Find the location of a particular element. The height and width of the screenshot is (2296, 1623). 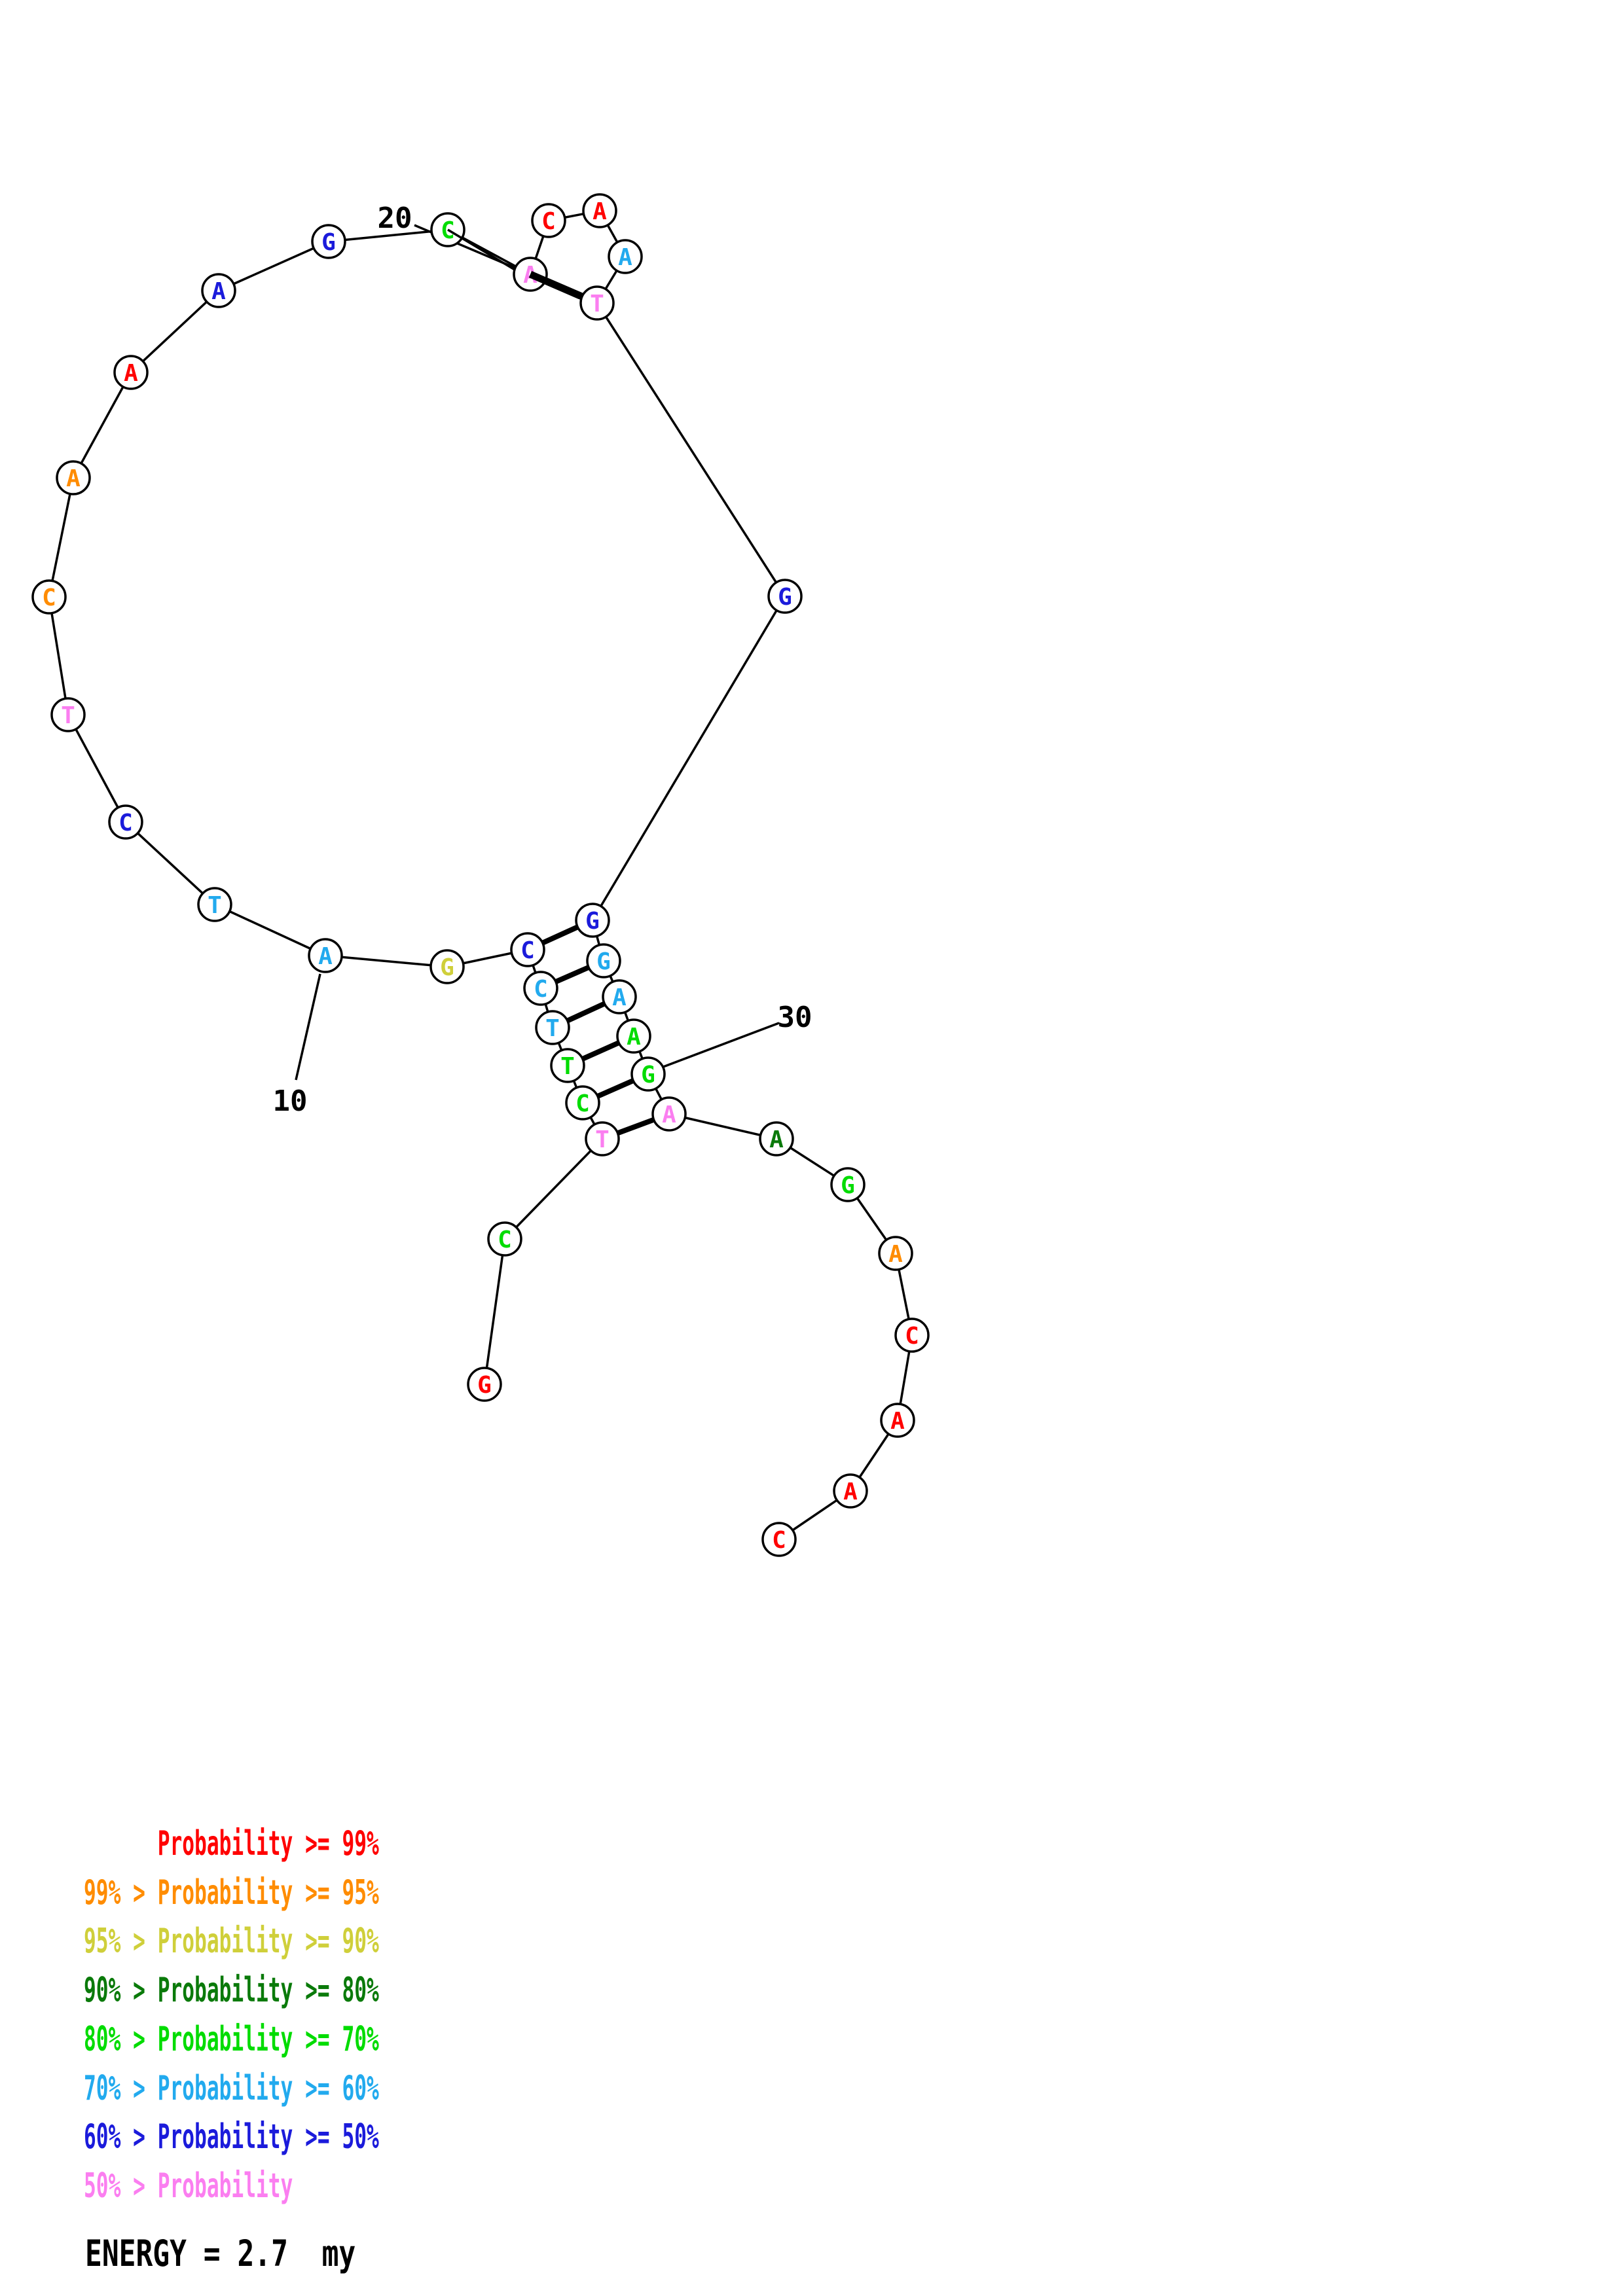

nucleotide-base-27-G: G is located at coordinates (603, 961).